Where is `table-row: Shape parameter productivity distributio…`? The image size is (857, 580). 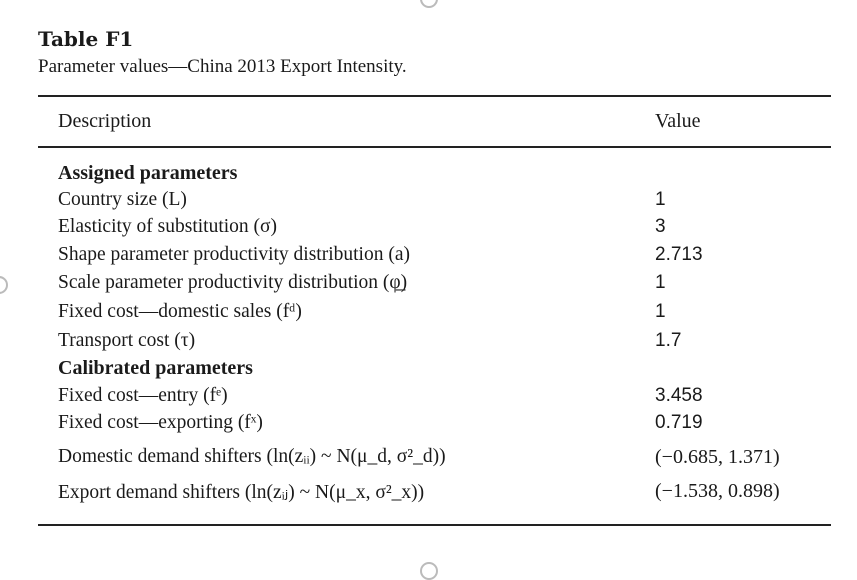 table-row: Shape parameter productivity distributio… is located at coordinates (438, 257).